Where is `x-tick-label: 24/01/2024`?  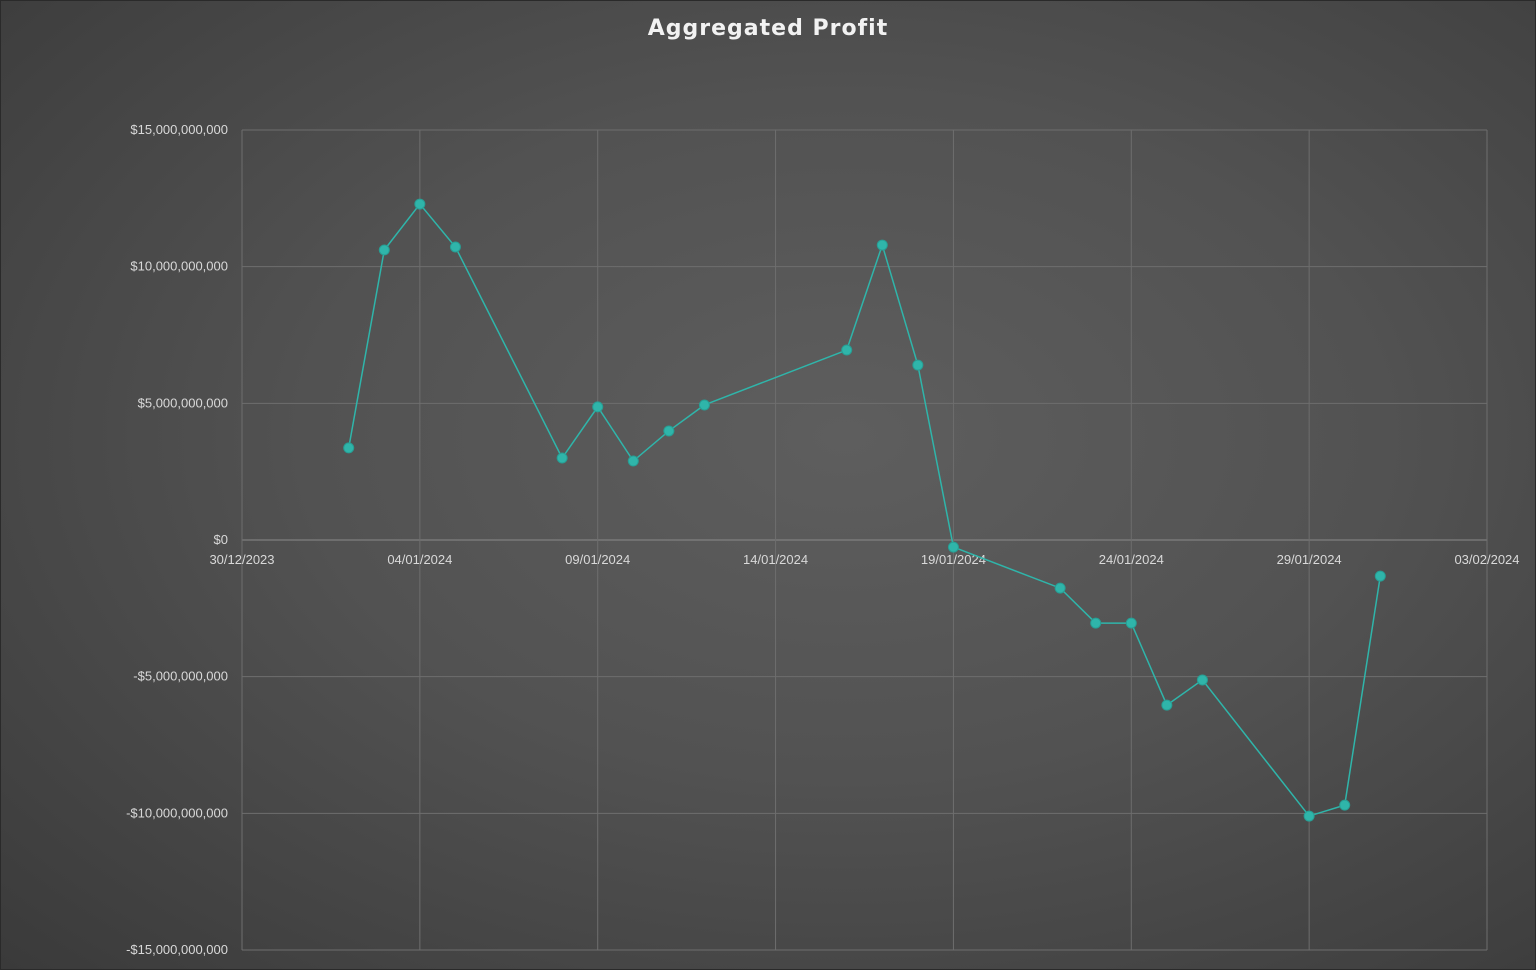
x-tick-label: 24/01/2024 is located at coordinates (1131, 559).